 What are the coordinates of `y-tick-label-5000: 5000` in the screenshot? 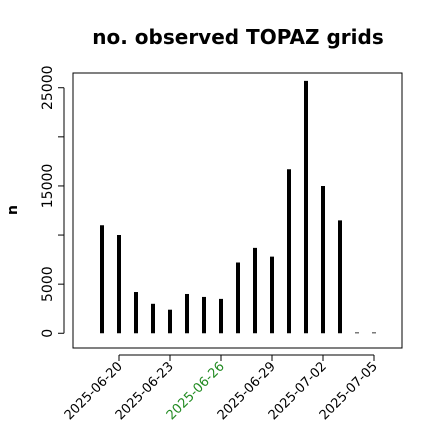 It's located at (48, 284).